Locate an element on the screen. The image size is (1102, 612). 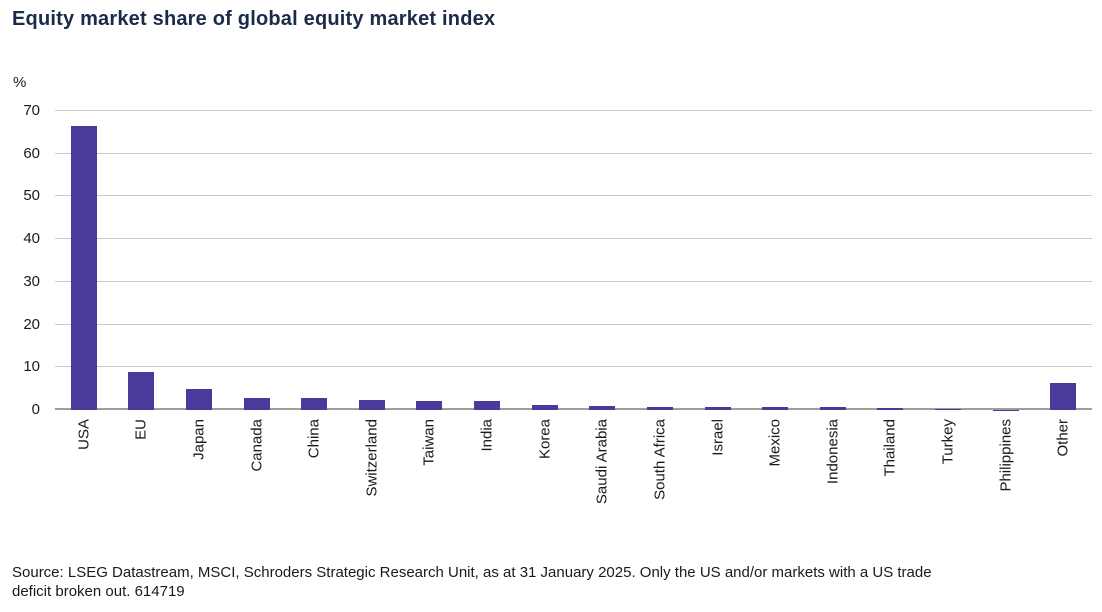
bar-column-canada is located at coordinates (257, 260).